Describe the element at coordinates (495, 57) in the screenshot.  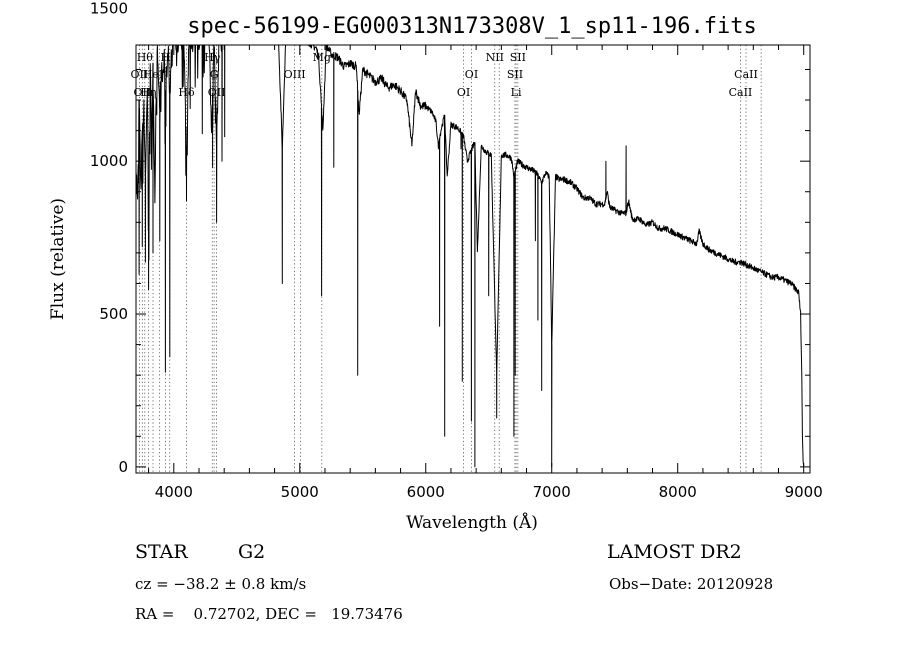
I see `spectral-line-label: NII` at that location.